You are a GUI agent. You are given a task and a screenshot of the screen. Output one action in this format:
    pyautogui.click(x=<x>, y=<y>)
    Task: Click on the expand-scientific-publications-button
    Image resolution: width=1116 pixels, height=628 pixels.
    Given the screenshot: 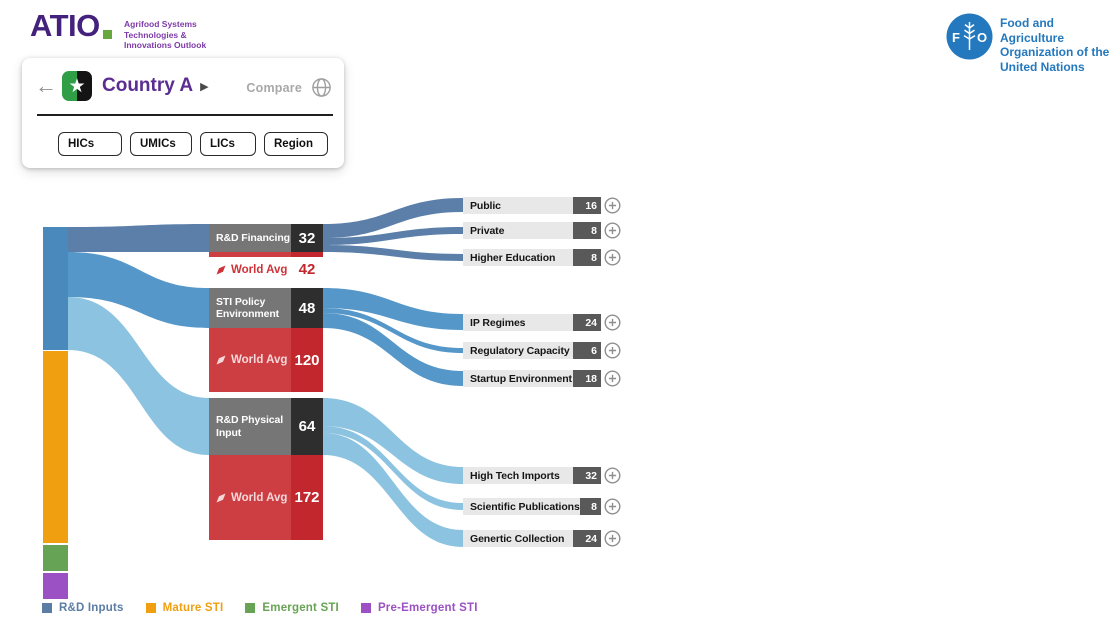 What is the action you would take?
    pyautogui.click(x=612, y=506)
    